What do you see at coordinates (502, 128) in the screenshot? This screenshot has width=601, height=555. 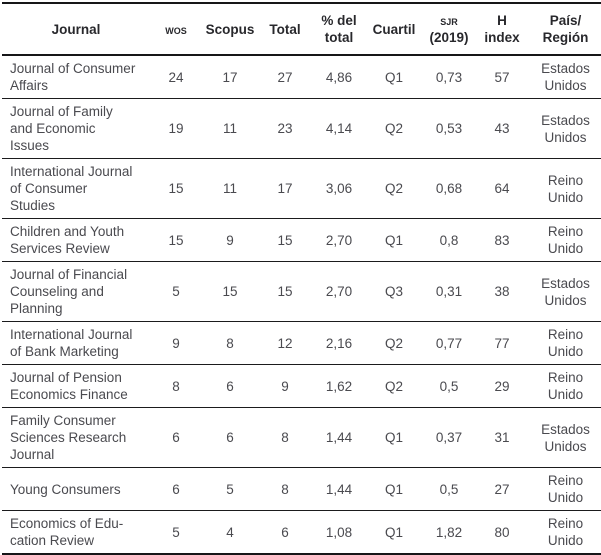 I see `hindex-cell: 43` at bounding box center [502, 128].